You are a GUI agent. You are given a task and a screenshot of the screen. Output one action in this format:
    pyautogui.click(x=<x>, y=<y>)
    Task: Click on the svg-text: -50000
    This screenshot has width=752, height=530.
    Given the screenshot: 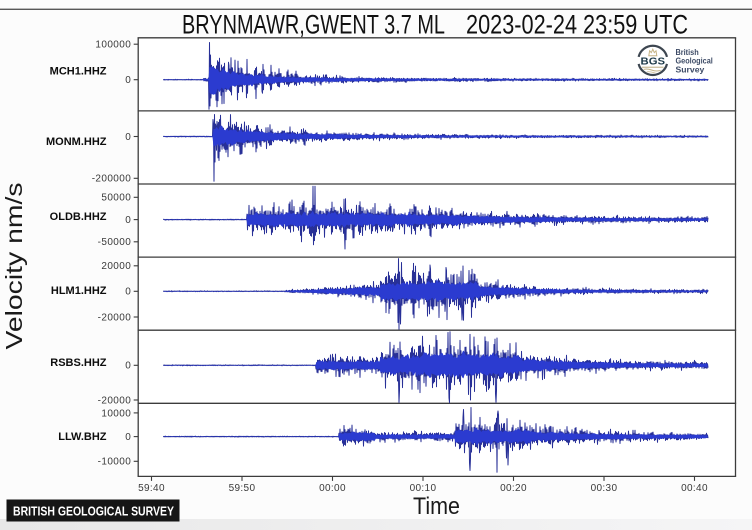 What is the action you would take?
    pyautogui.click(x=115, y=242)
    